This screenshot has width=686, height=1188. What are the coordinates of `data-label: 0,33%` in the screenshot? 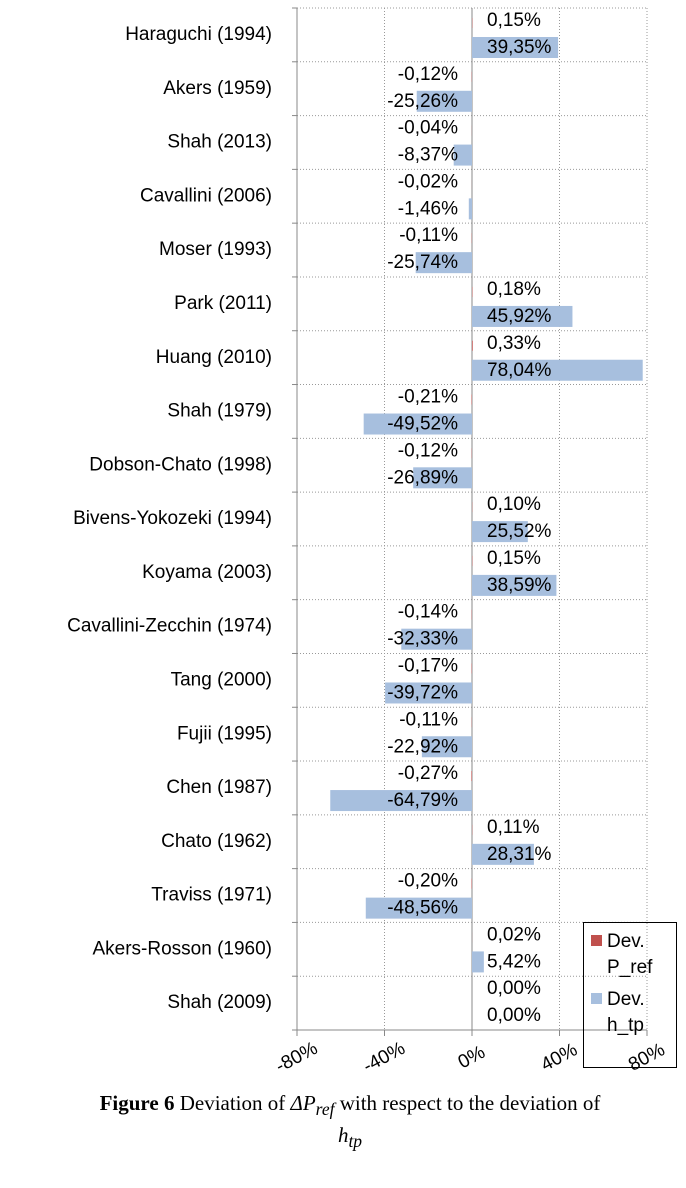 It's located at (514, 343).